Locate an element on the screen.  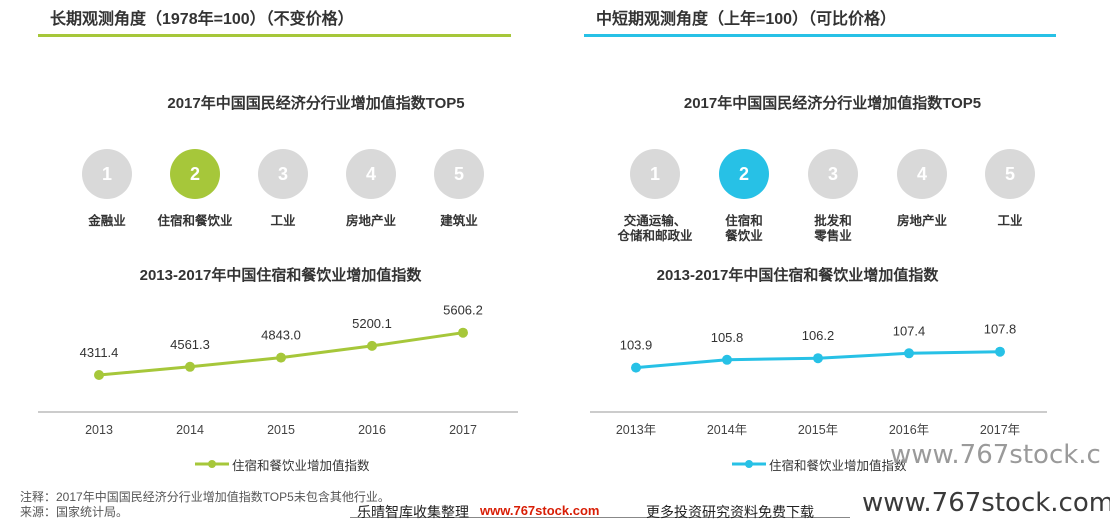
left-chart-x-tick-2016: 2016 is located at coordinates (372, 430).